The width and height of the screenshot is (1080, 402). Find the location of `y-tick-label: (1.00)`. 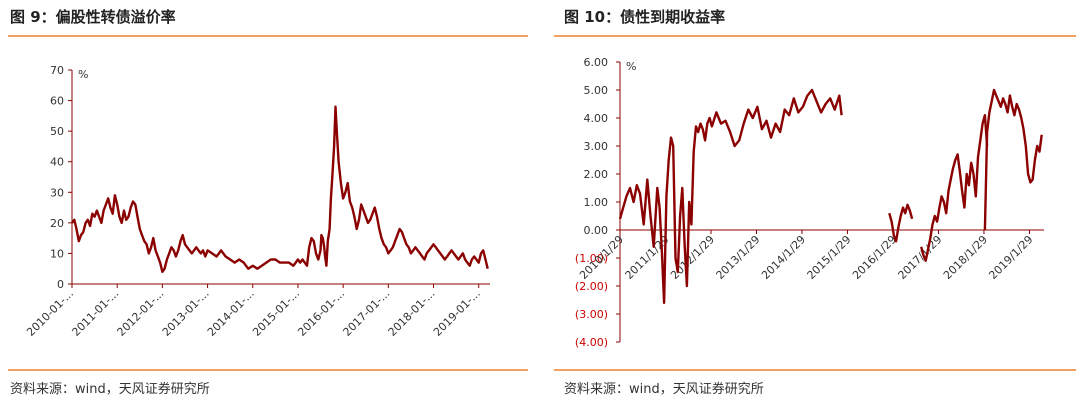

y-tick-label: (1.00) is located at coordinates (591, 258).